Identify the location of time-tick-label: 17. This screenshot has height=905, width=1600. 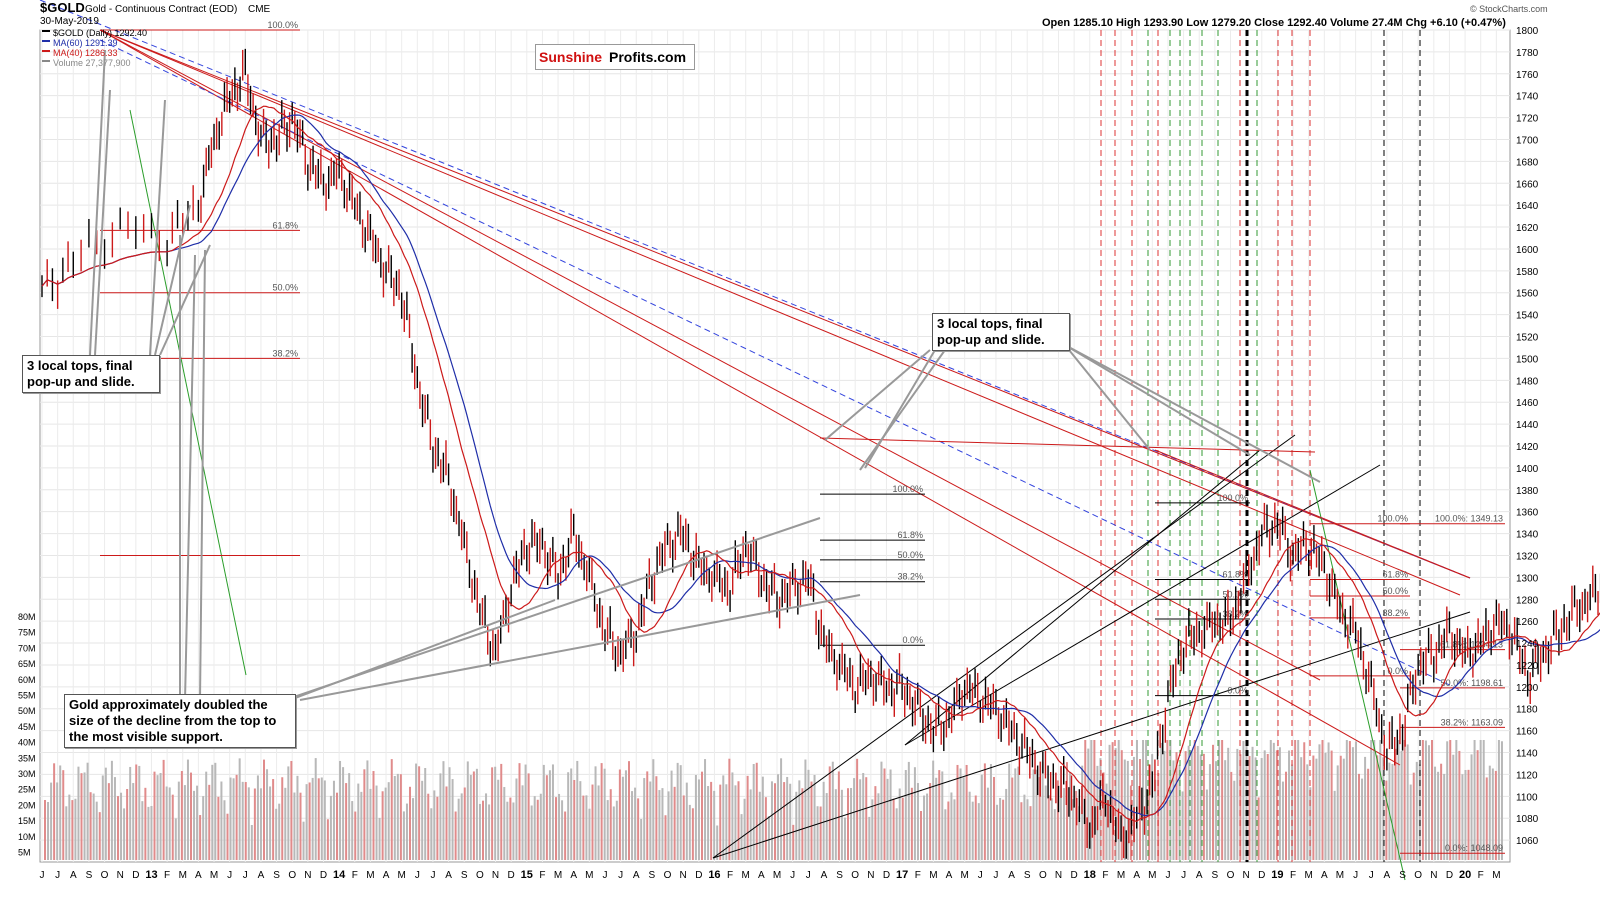
(902, 875).